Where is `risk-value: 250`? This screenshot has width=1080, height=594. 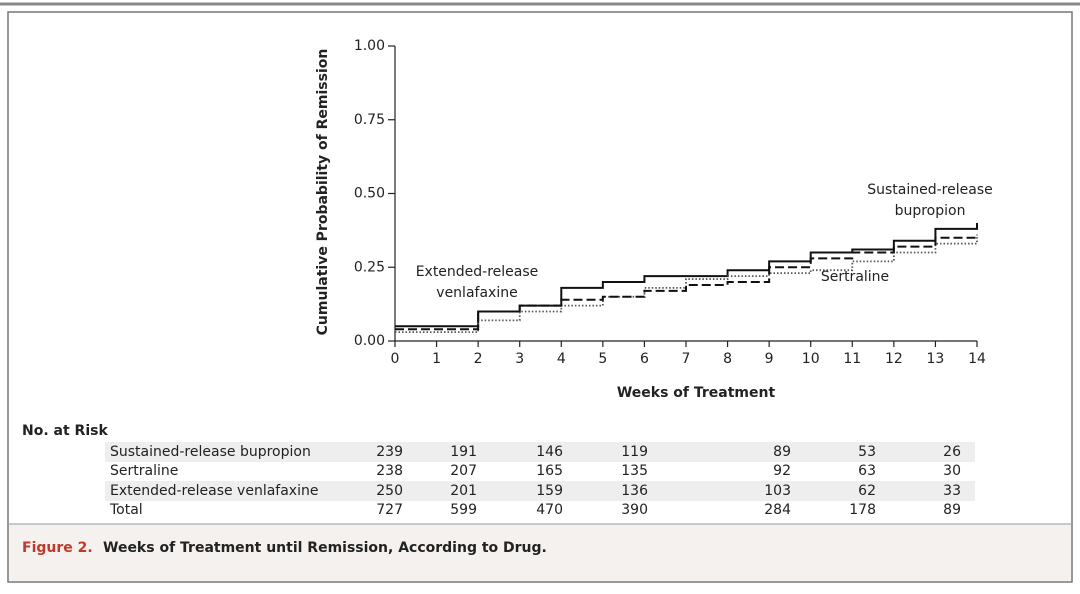
risk-value: 250 is located at coordinates (389, 491).